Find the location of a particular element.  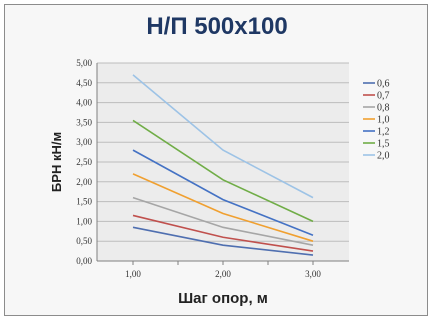

x-tick-label: 2,00 is located at coordinates (223, 274).